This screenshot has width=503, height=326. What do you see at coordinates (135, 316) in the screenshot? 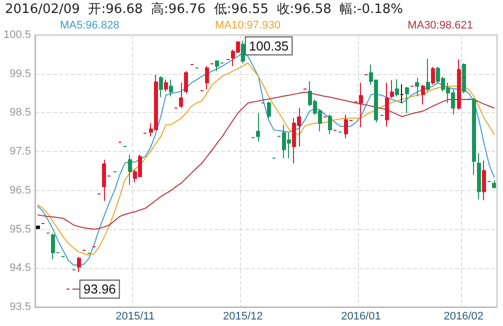
I see `x-tick-label: 2015/11` at bounding box center [135, 316].